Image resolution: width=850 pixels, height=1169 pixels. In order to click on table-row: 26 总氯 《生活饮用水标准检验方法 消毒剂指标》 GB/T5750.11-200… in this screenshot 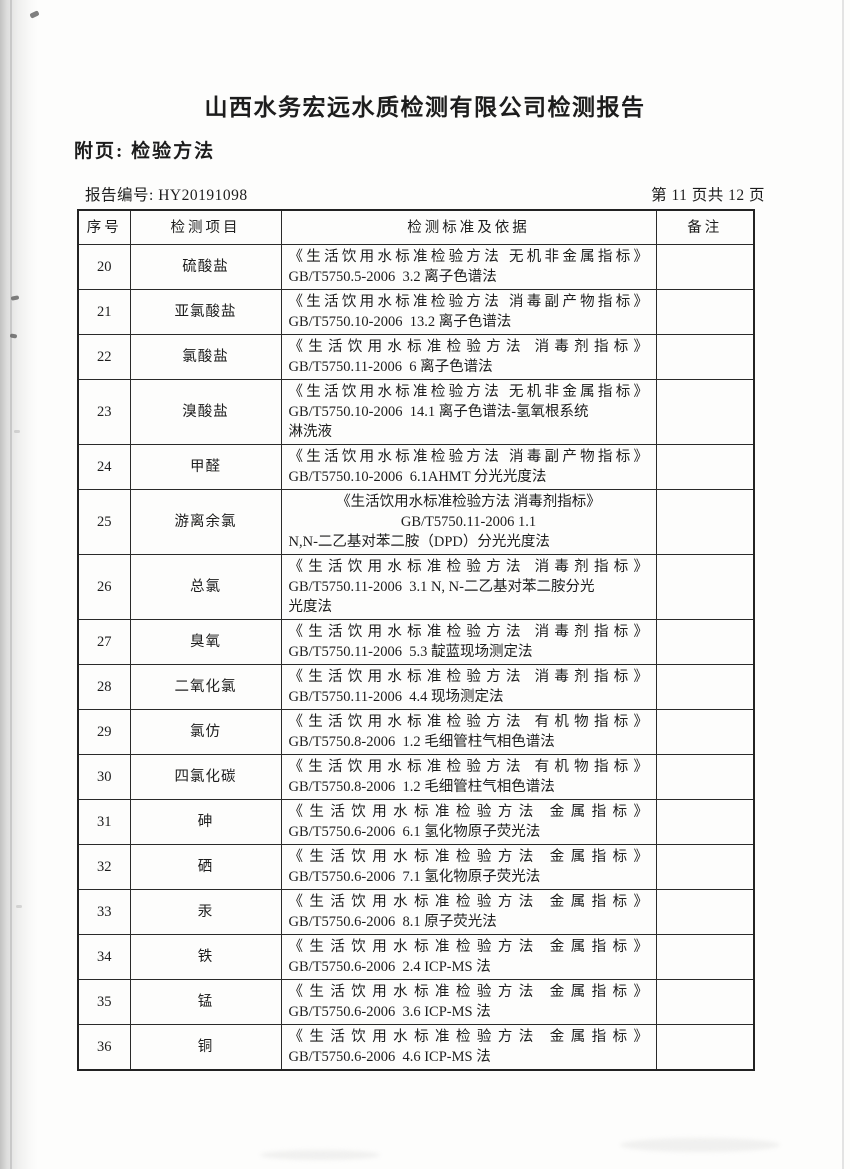, I will do `click(416, 587)`.